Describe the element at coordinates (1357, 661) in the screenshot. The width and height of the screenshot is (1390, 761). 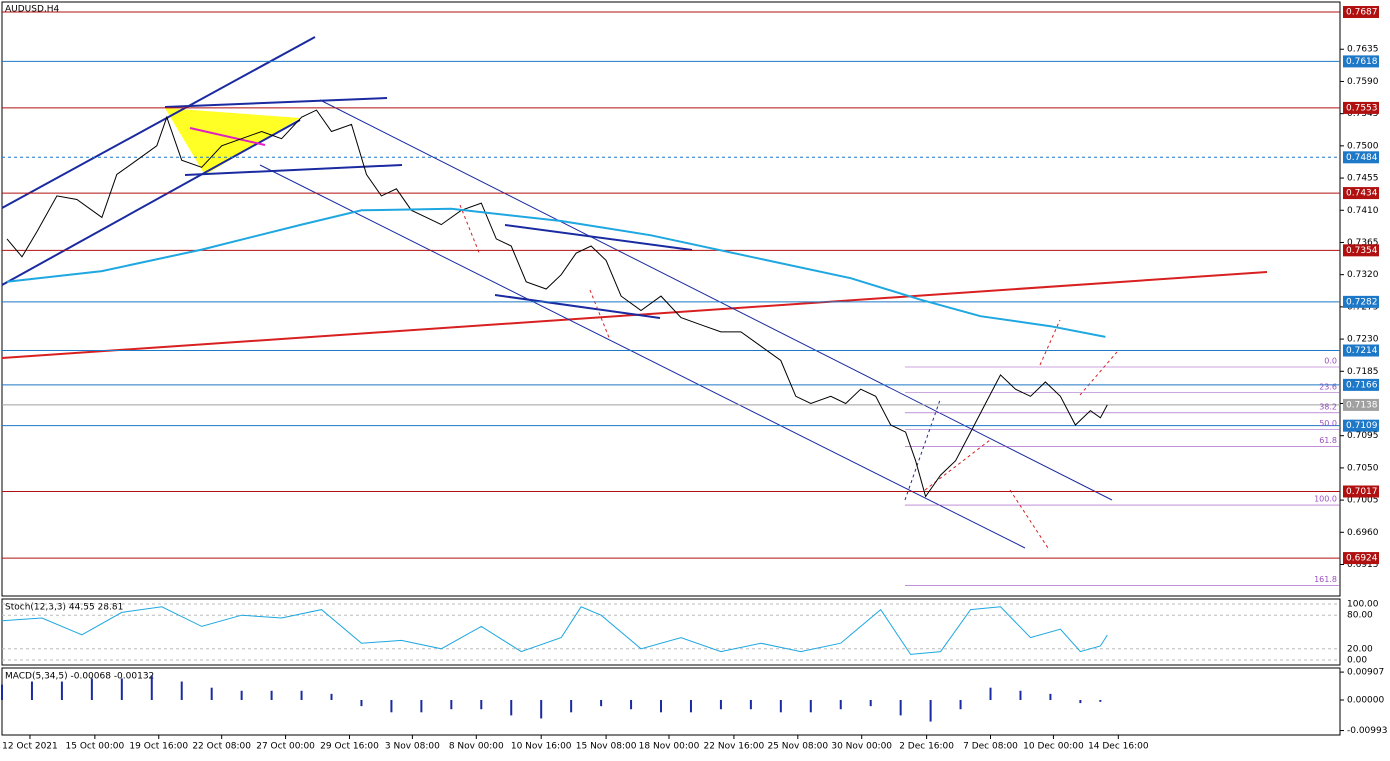
I see `stoch-tick-label: 0.00` at that location.